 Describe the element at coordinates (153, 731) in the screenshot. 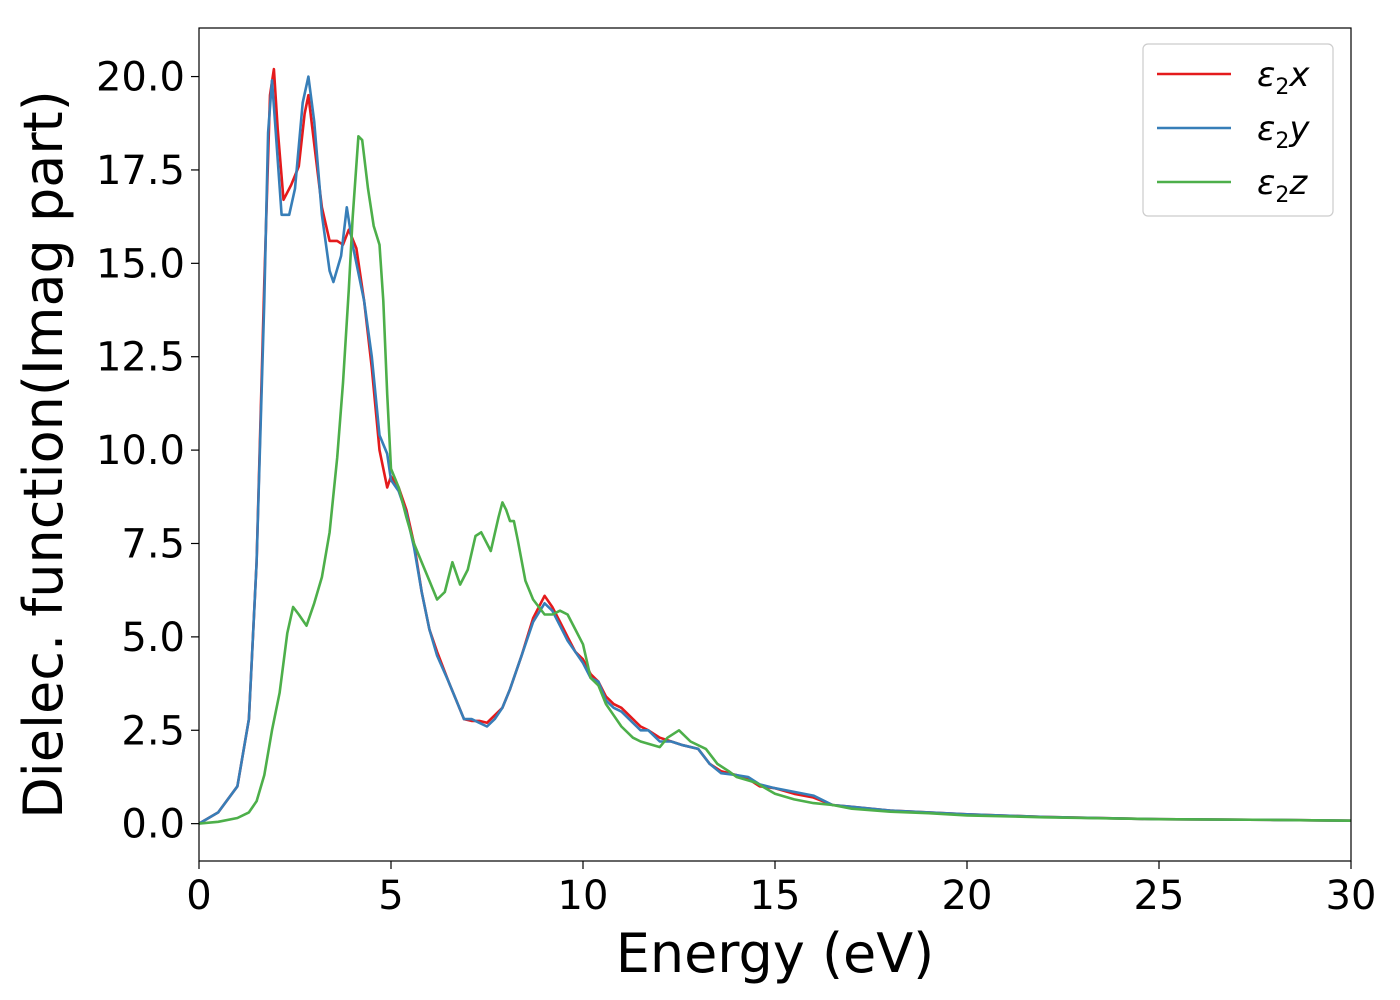

I see `y-tick-label: 2.5` at that location.